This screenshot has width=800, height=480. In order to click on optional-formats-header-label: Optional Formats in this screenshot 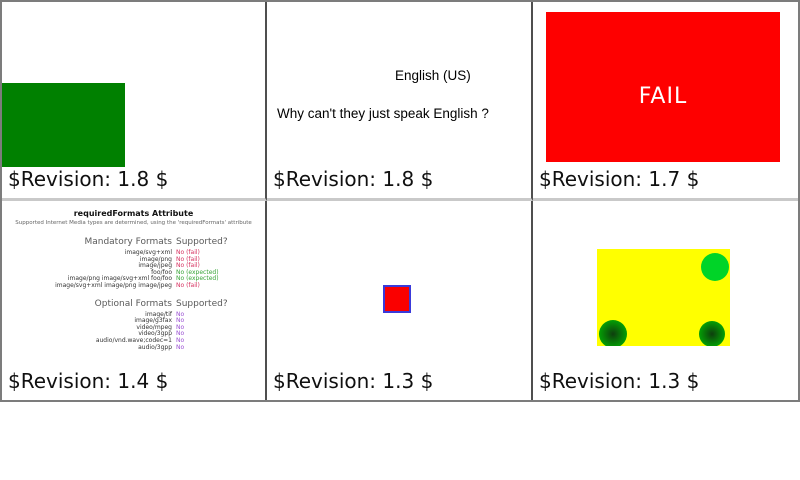, I will do `click(133, 303)`.